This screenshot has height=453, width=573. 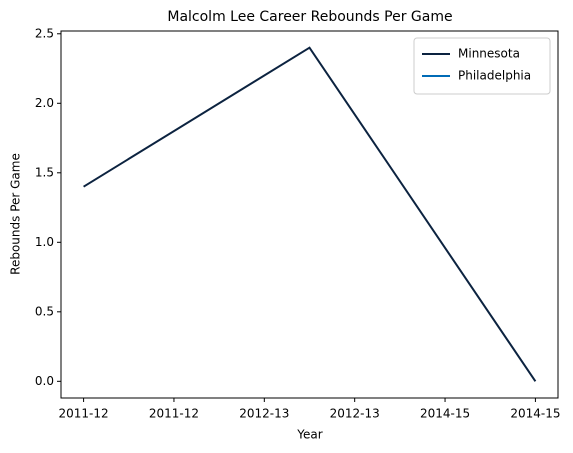 I want to click on y-tick-label: 0.5, so click(x=44, y=311).